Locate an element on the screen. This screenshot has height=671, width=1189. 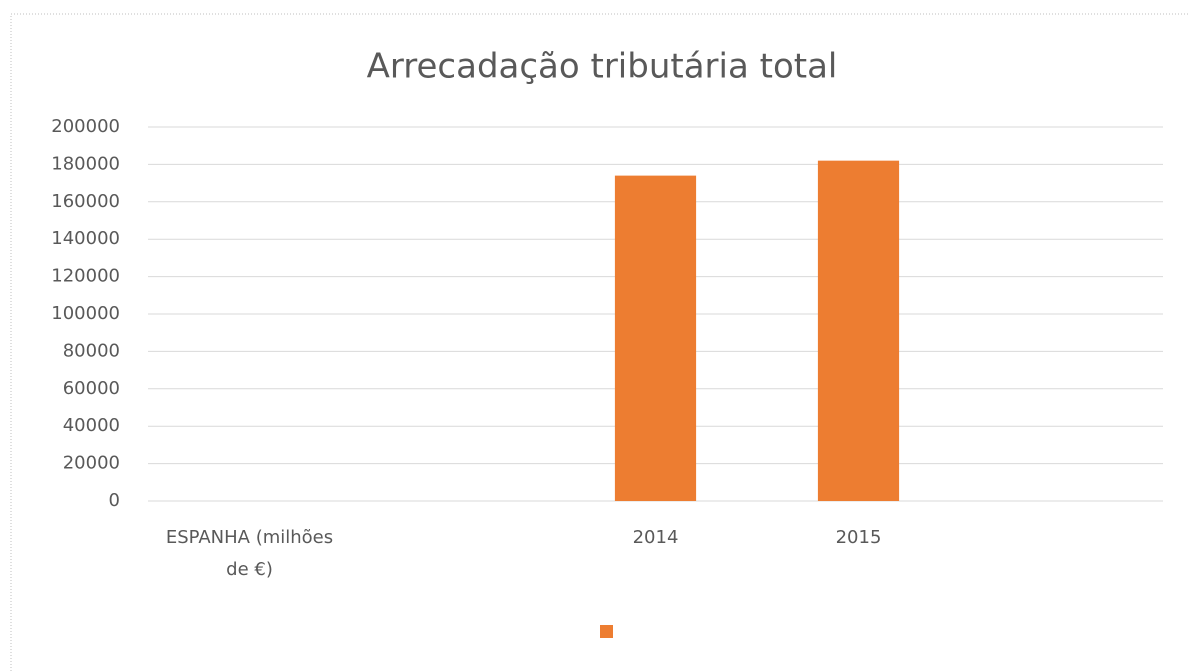
y-tick-label: 120000 is located at coordinates (85, 276).